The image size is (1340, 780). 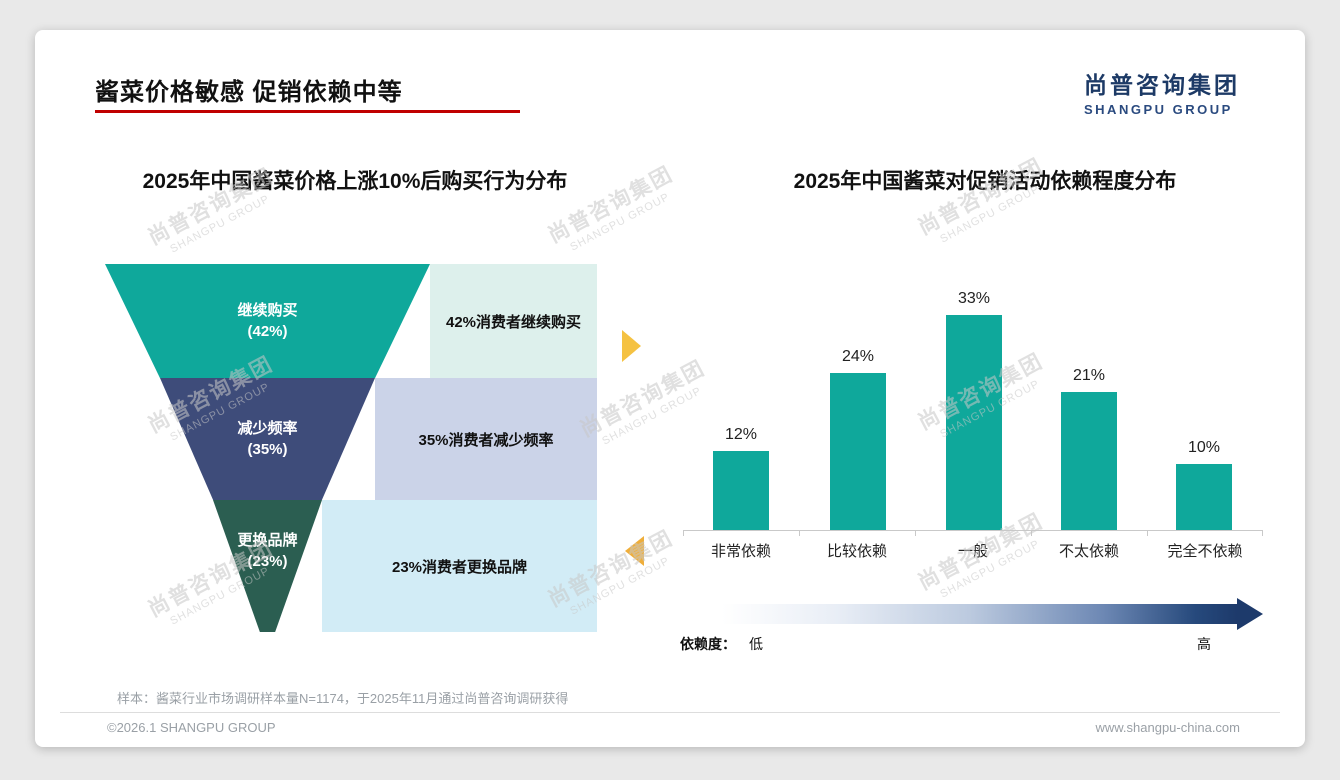 I want to click on company-logo: 尚普咨询集团 SHANGPU GROUP, so click(x=1162, y=91).